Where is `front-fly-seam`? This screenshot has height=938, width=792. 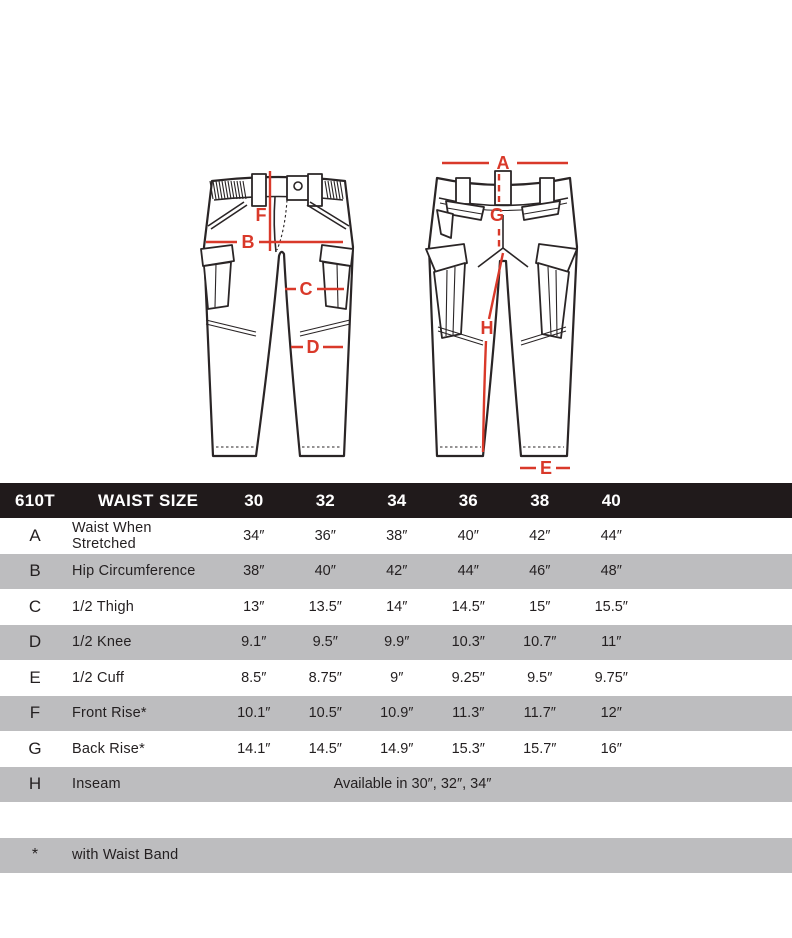
front-fly-seam is located at coordinates (275, 224).